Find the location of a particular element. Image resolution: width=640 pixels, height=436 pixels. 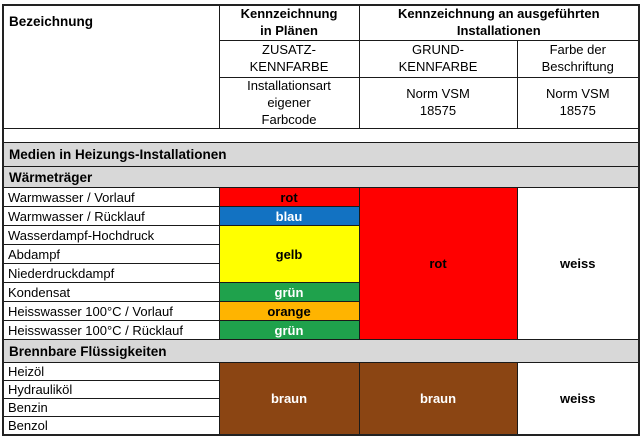

header-installationsart-farbcode: Installationsart eigener Farbcode is located at coordinates (289, 103).